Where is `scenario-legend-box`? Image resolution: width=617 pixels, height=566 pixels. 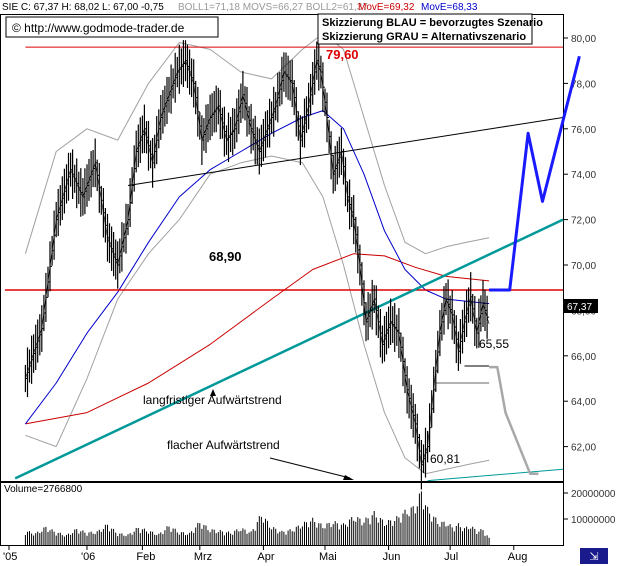 scenario-legend-box is located at coordinates (425, 29).